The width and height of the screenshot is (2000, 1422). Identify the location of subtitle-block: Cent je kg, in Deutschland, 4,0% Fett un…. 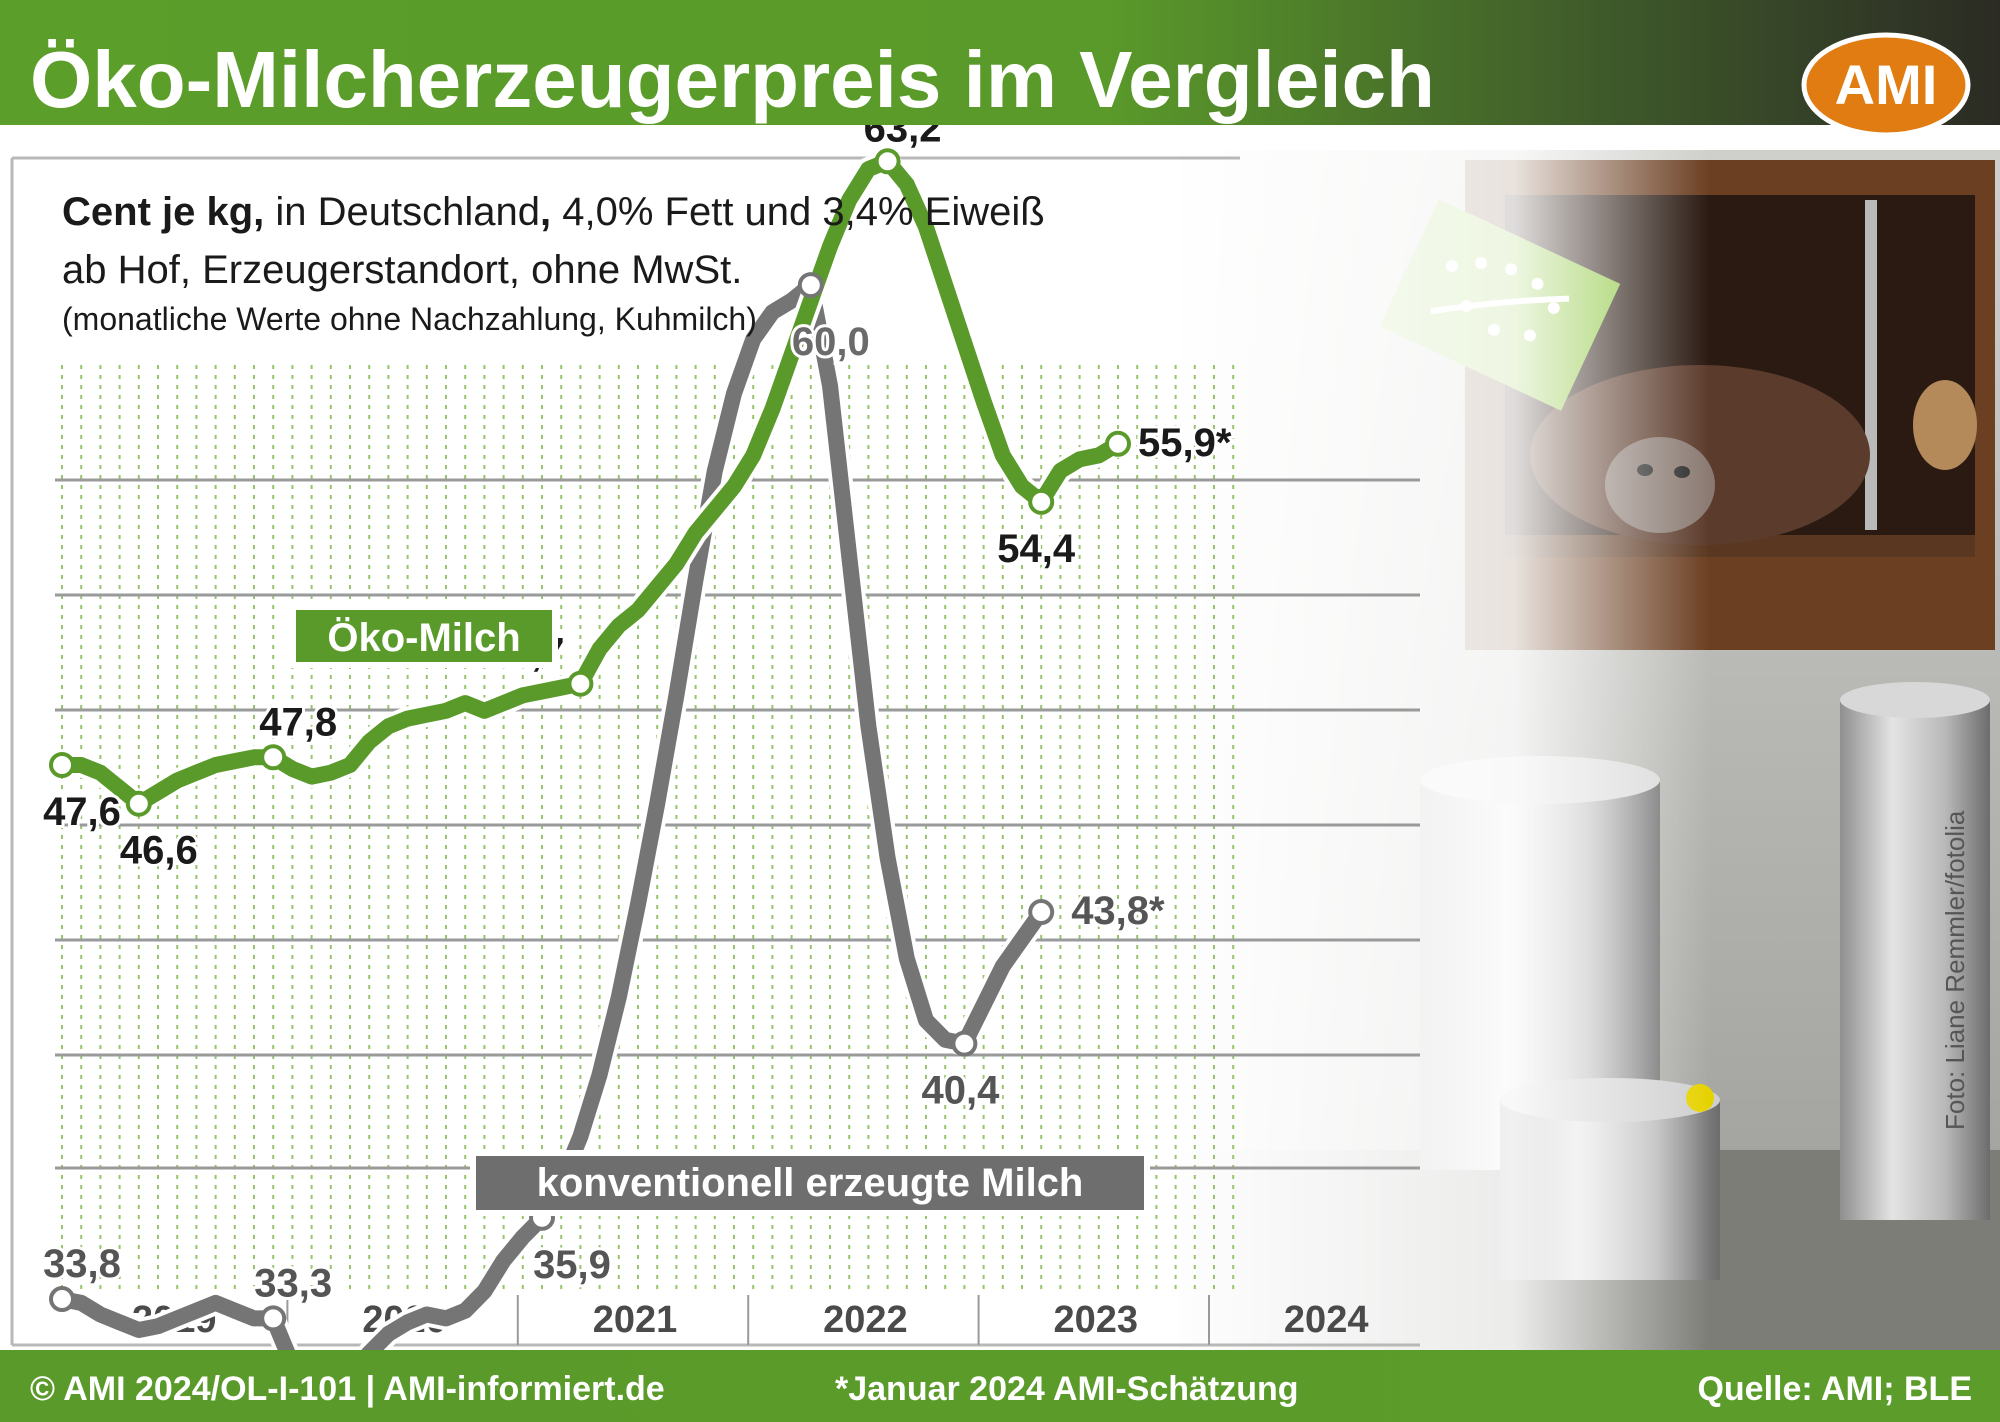
(553, 263).